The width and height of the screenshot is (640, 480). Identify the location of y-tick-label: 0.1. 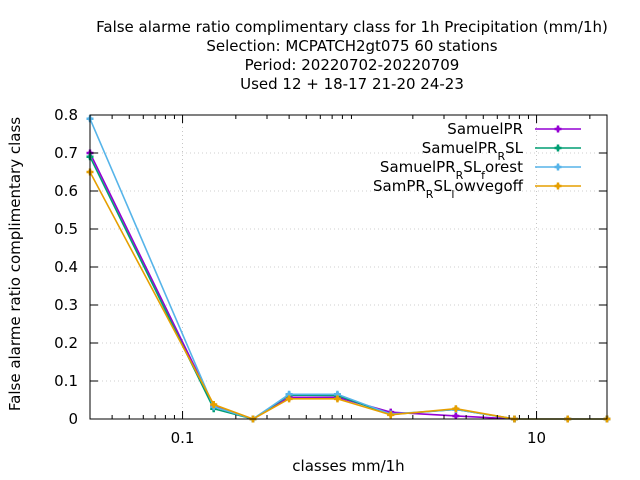
(66, 381).